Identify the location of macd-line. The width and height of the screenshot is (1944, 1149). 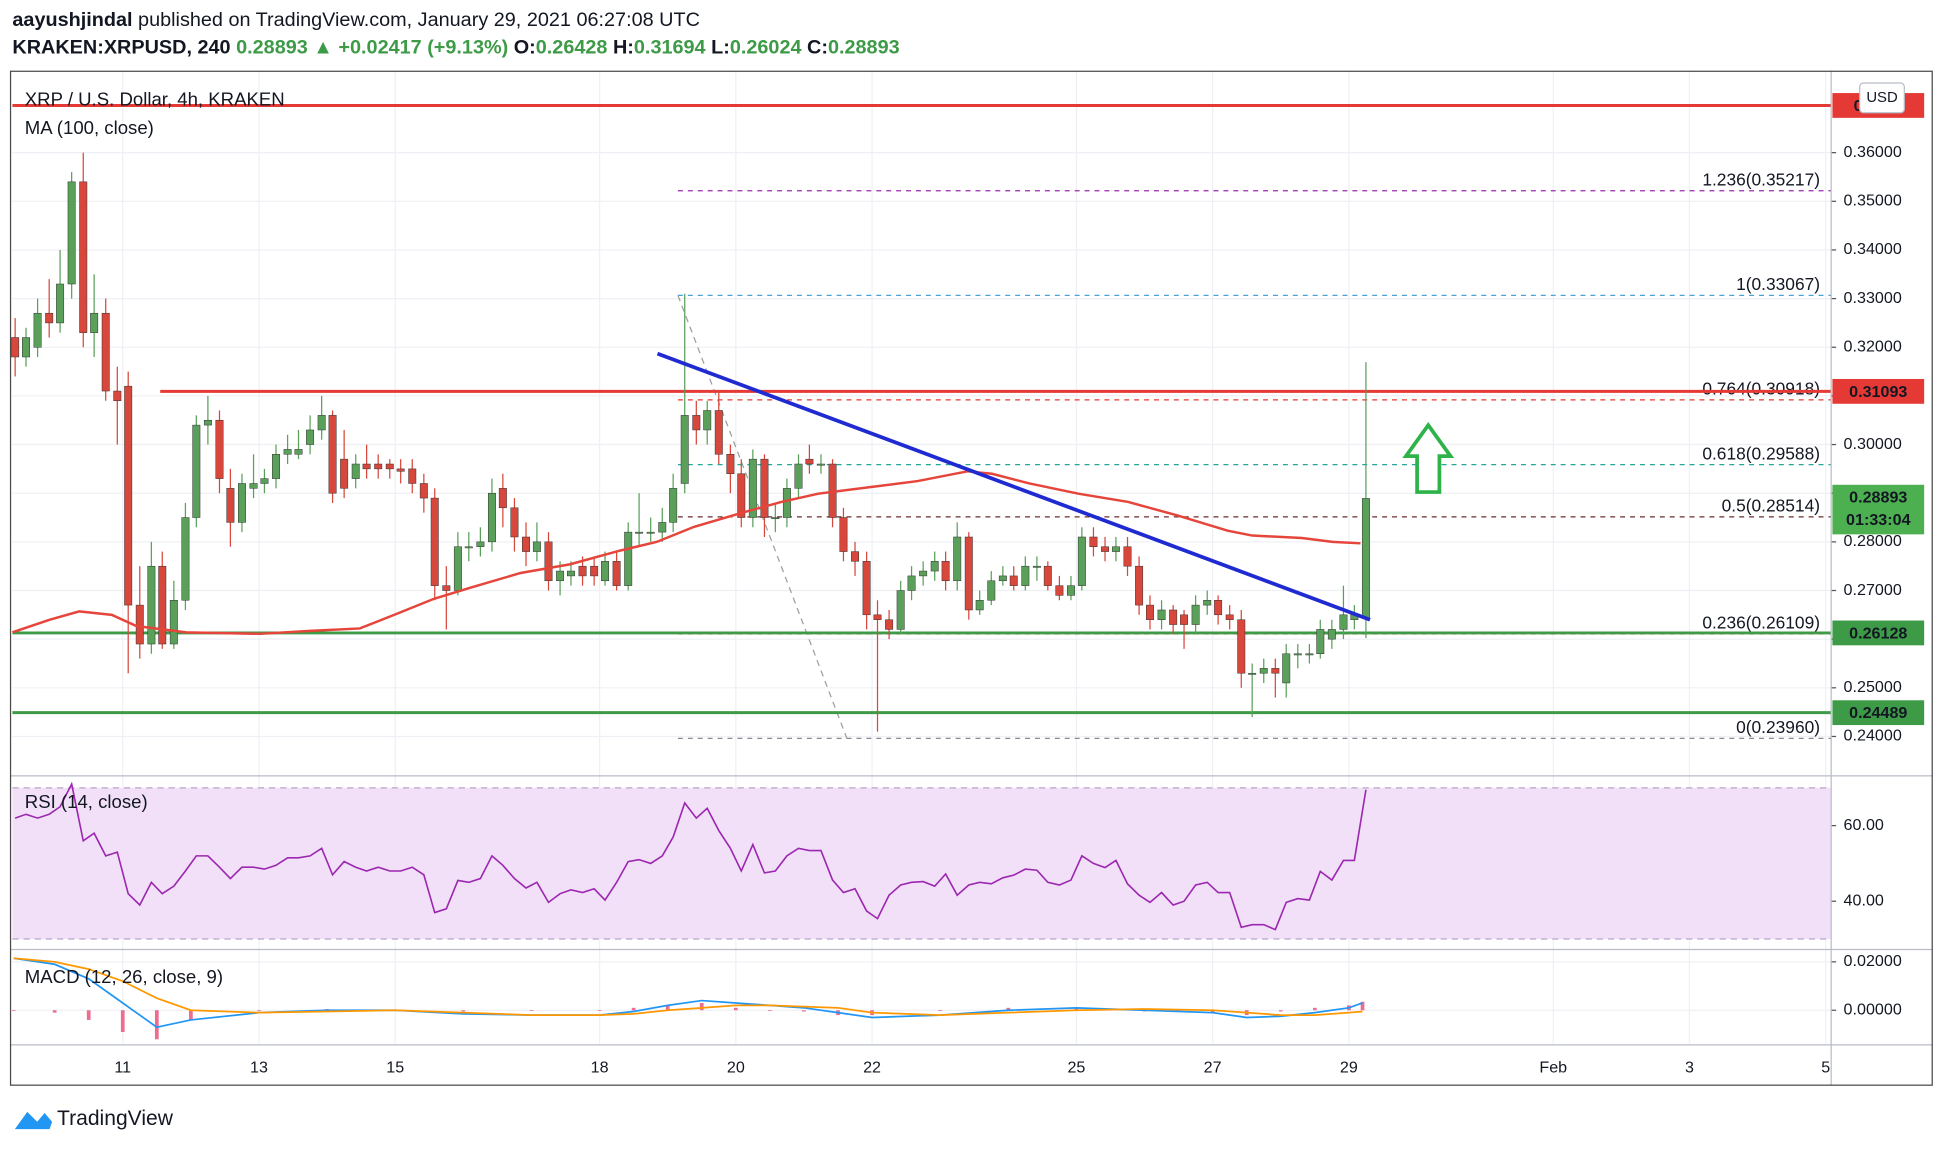
(688, 986).